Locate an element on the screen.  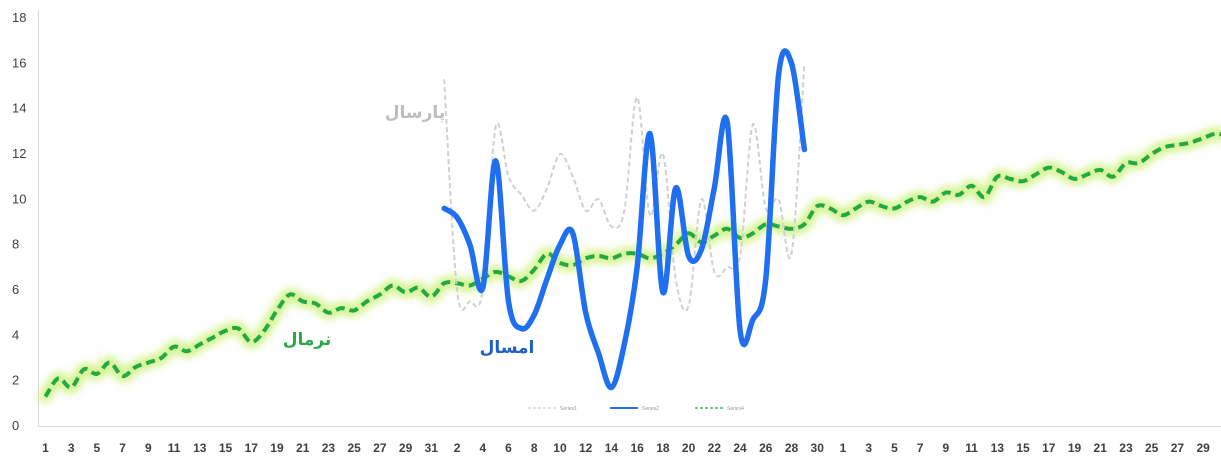
y-tick-label: 14 is located at coordinates (19, 108).